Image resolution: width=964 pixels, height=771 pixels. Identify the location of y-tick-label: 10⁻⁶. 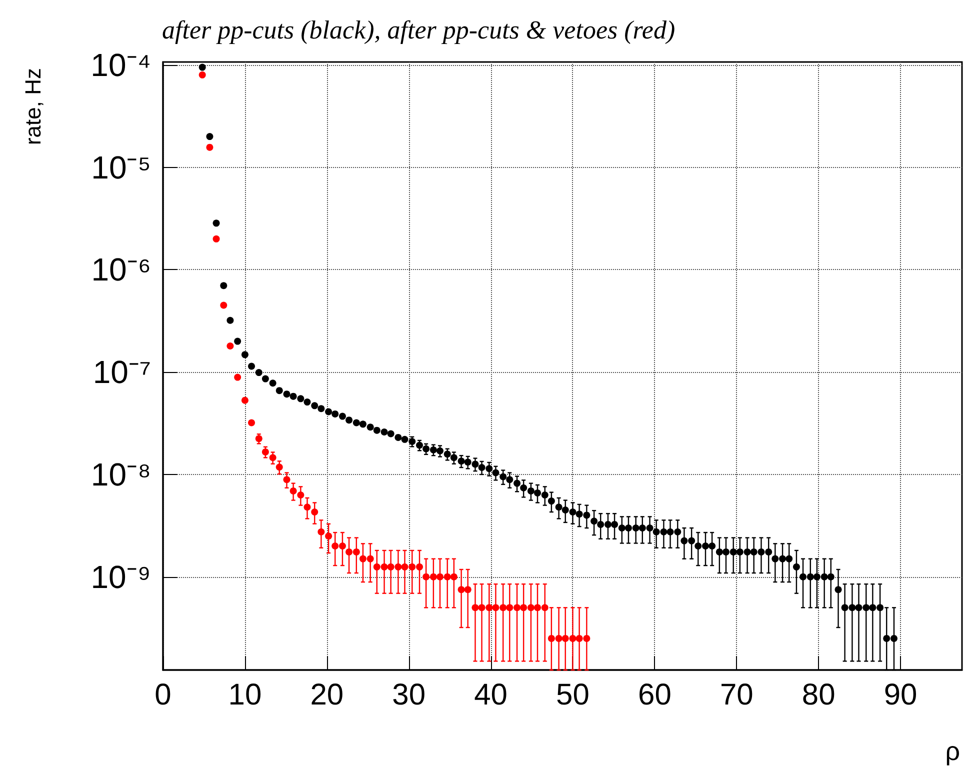
(121, 270).